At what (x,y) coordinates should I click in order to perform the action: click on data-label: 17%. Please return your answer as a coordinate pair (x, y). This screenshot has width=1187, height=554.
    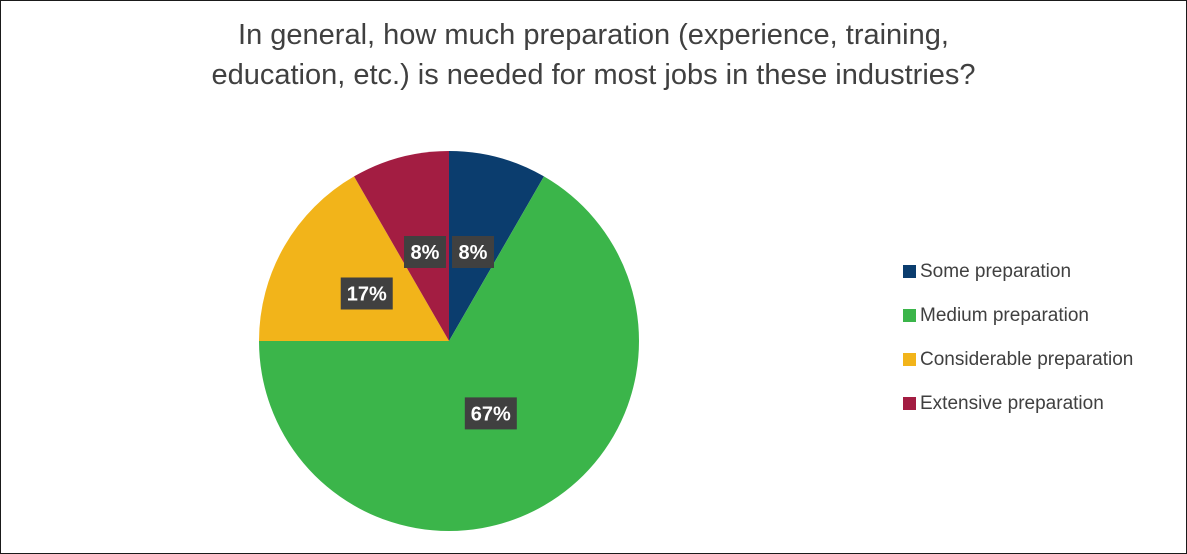
    Looking at the image, I should click on (366, 293).